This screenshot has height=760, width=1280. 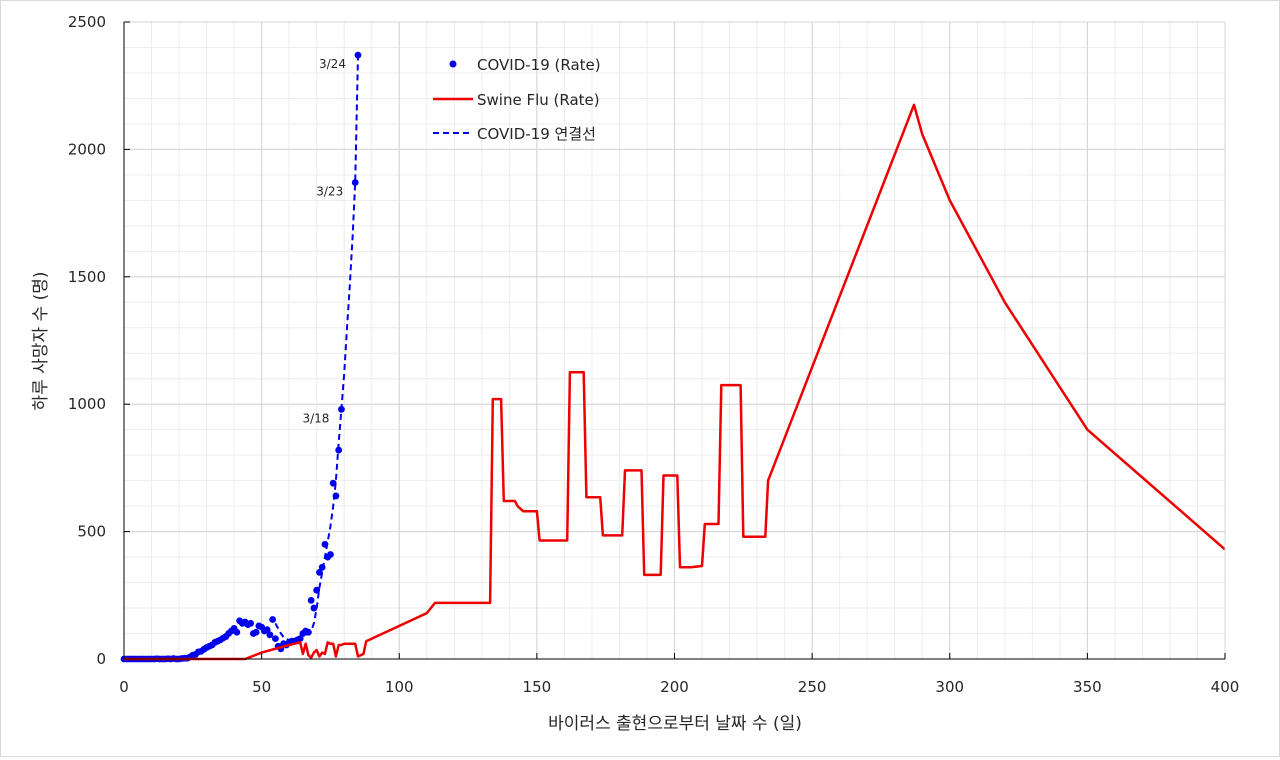 I want to click on x-tick-label: 50, so click(x=261, y=687).